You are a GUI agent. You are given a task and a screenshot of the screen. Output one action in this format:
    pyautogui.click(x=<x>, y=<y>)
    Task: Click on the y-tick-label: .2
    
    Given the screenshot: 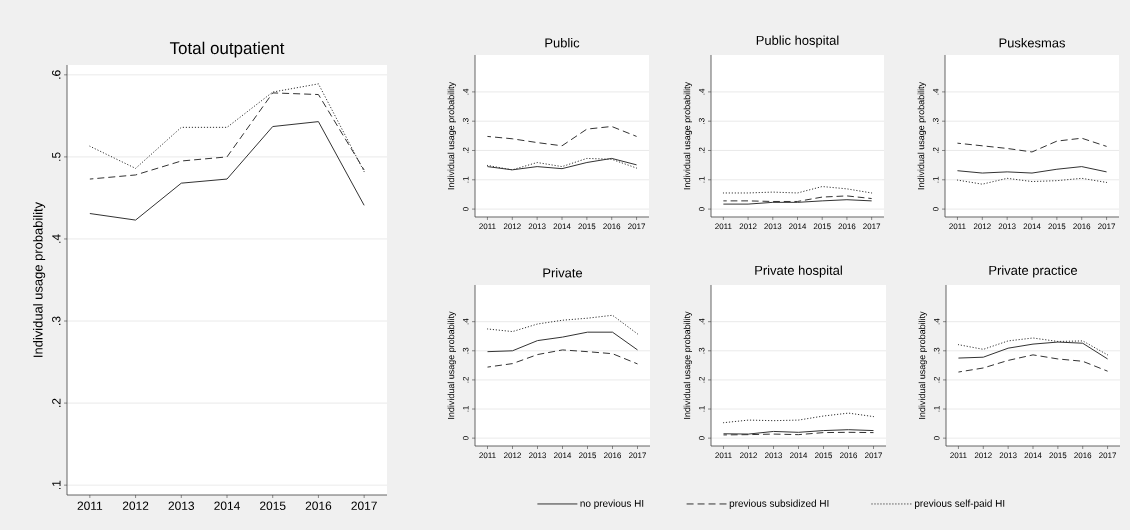 What is the action you would take?
    pyautogui.click(x=56, y=402)
    